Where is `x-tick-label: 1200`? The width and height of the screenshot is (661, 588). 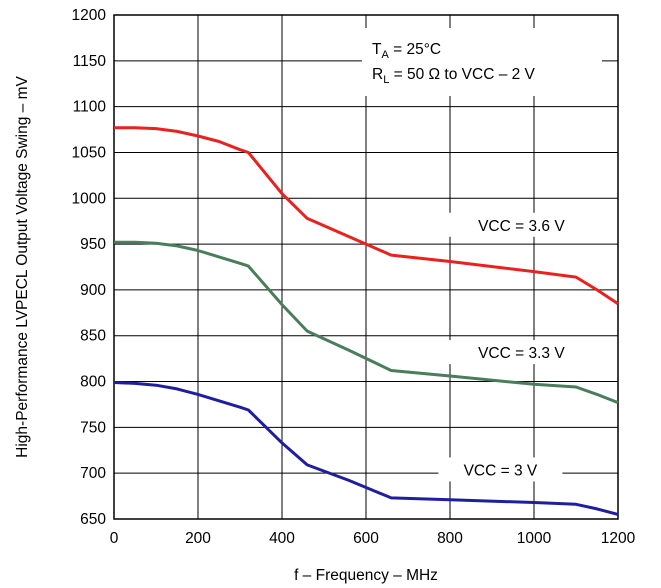 x-tick-label: 1200 is located at coordinates (618, 538).